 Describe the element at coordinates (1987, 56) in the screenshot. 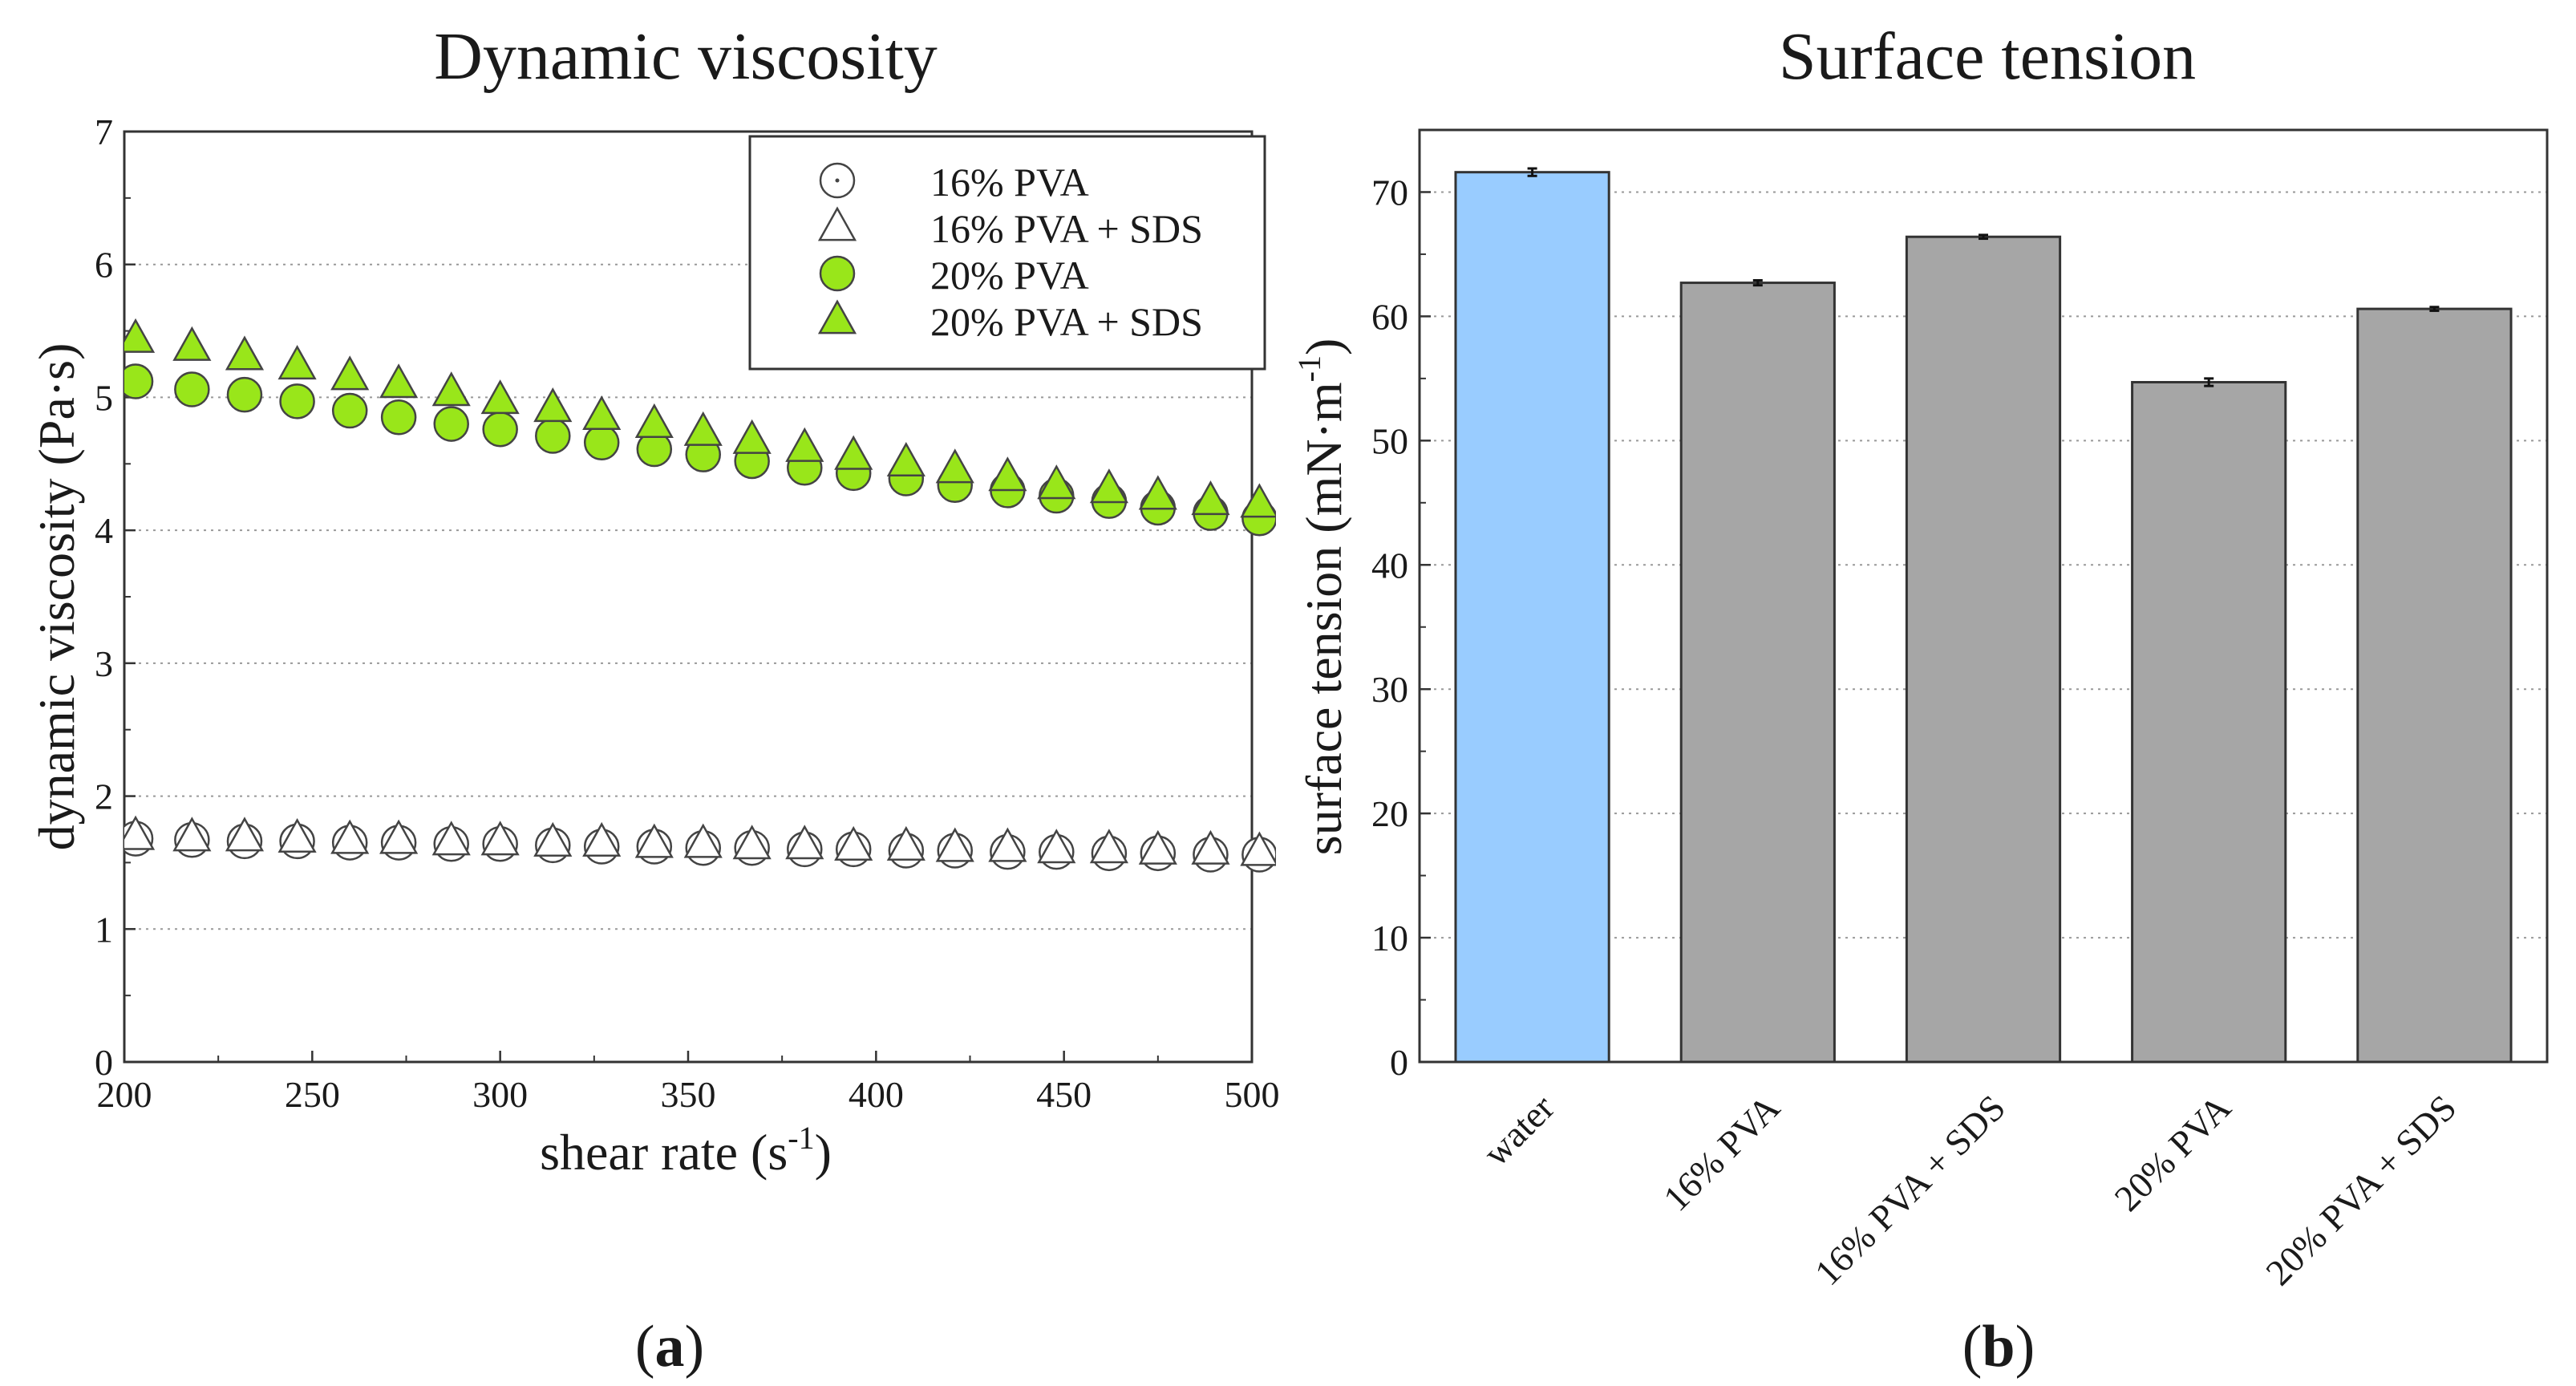

I see `surface-tension-chart-title: Surface tension` at that location.